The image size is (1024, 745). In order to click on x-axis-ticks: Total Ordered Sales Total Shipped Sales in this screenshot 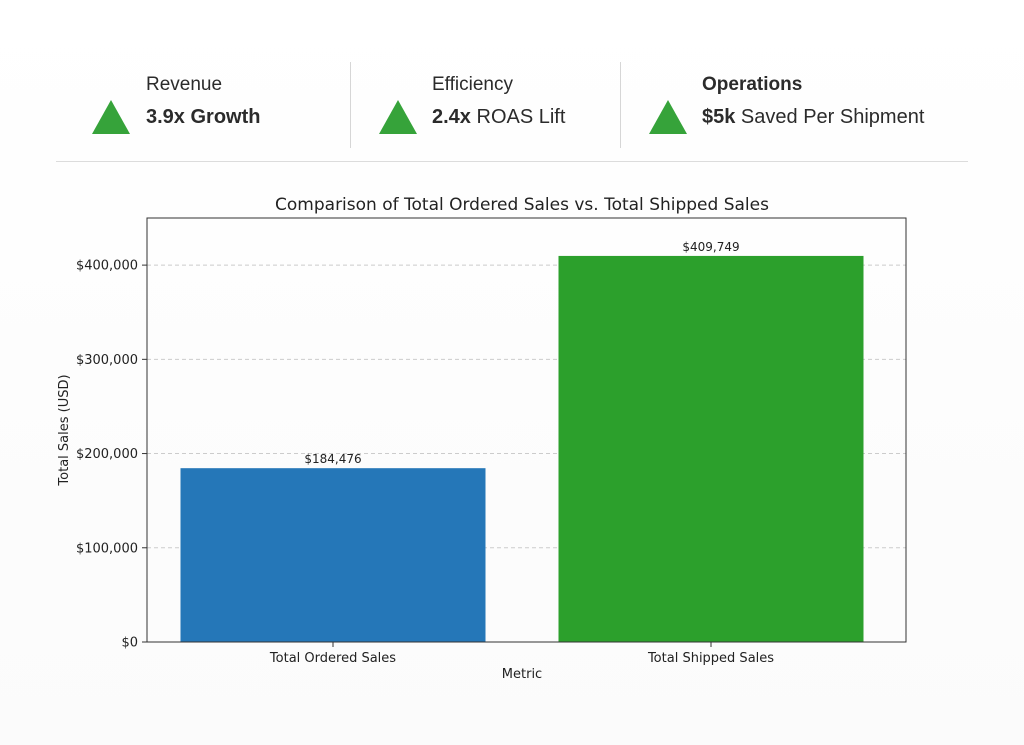, I will do `click(521, 654)`.